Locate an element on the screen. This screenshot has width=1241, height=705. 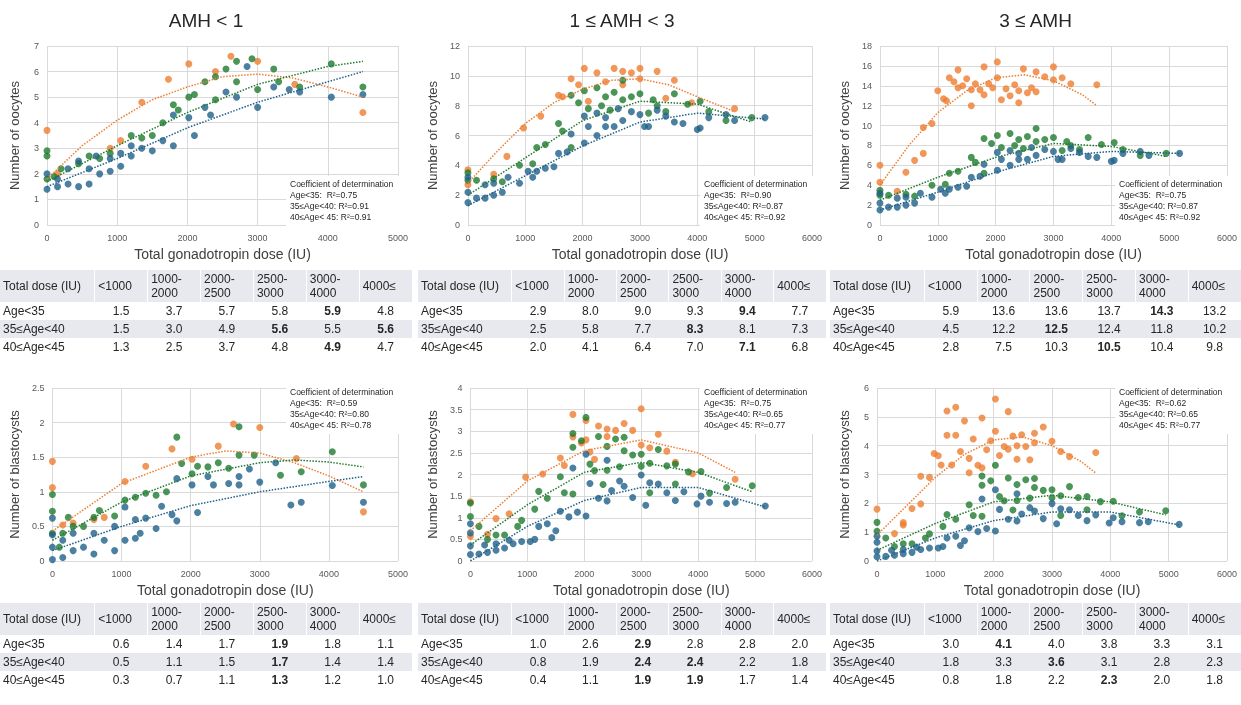
data-label: 1.8 is located at coordinates (951, 662).